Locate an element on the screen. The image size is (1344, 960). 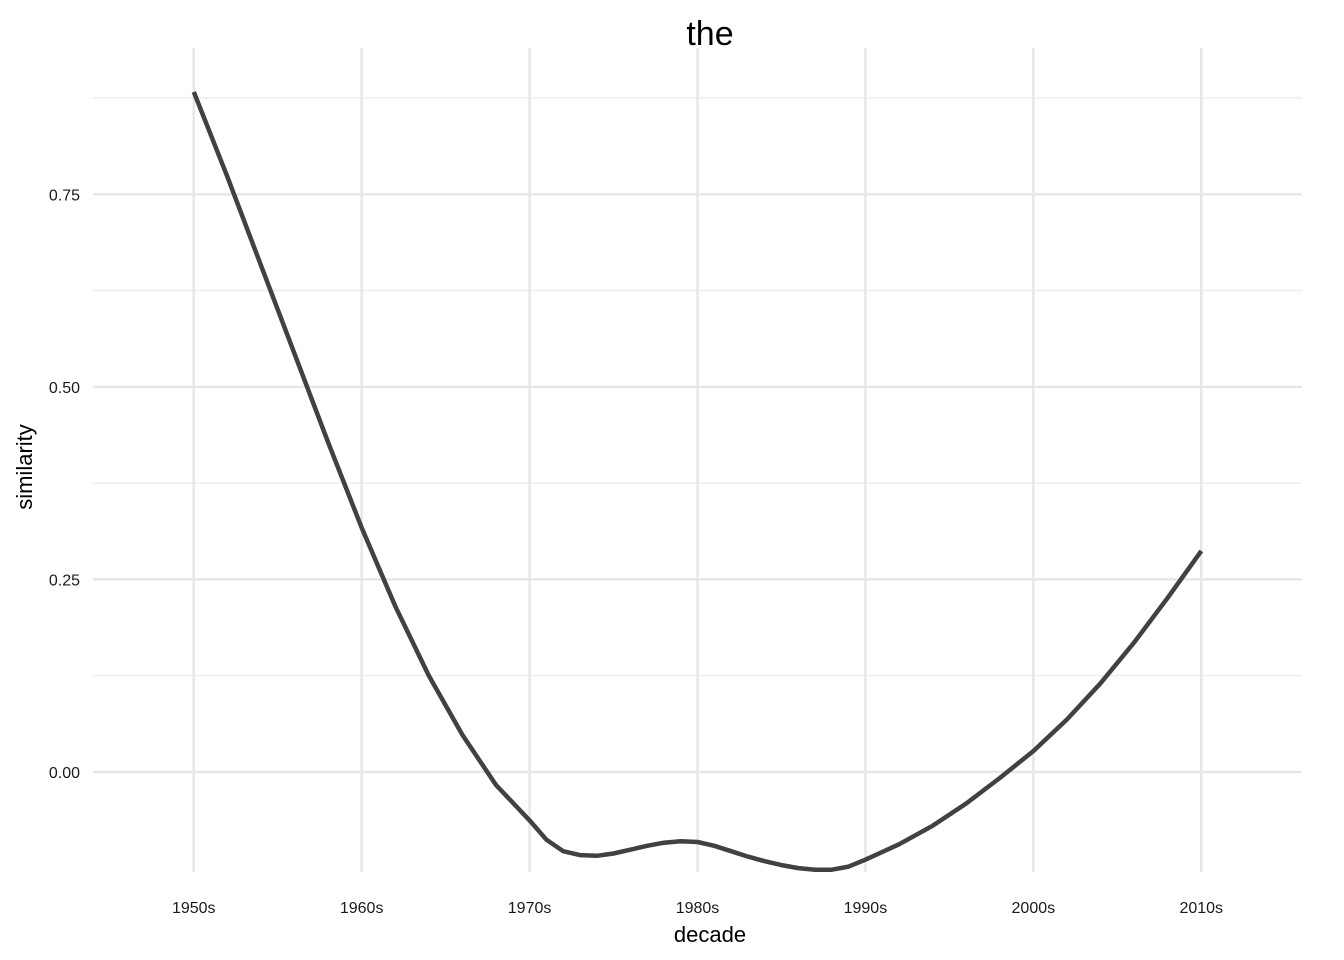
x-axis-title: decade is located at coordinates (710, 934).